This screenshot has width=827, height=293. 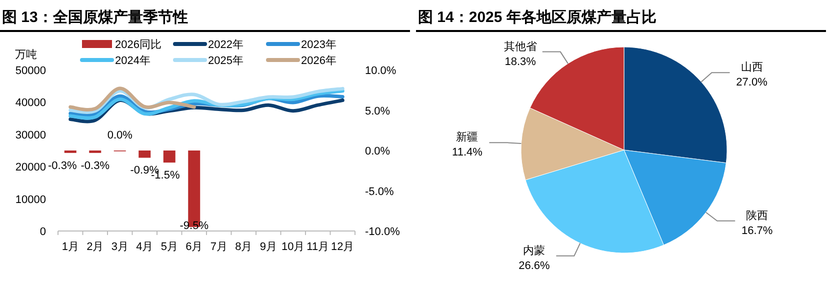 What do you see at coordinates (145, 247) in the screenshot?
I see `x-tick-label: 4月` at bounding box center [145, 247].